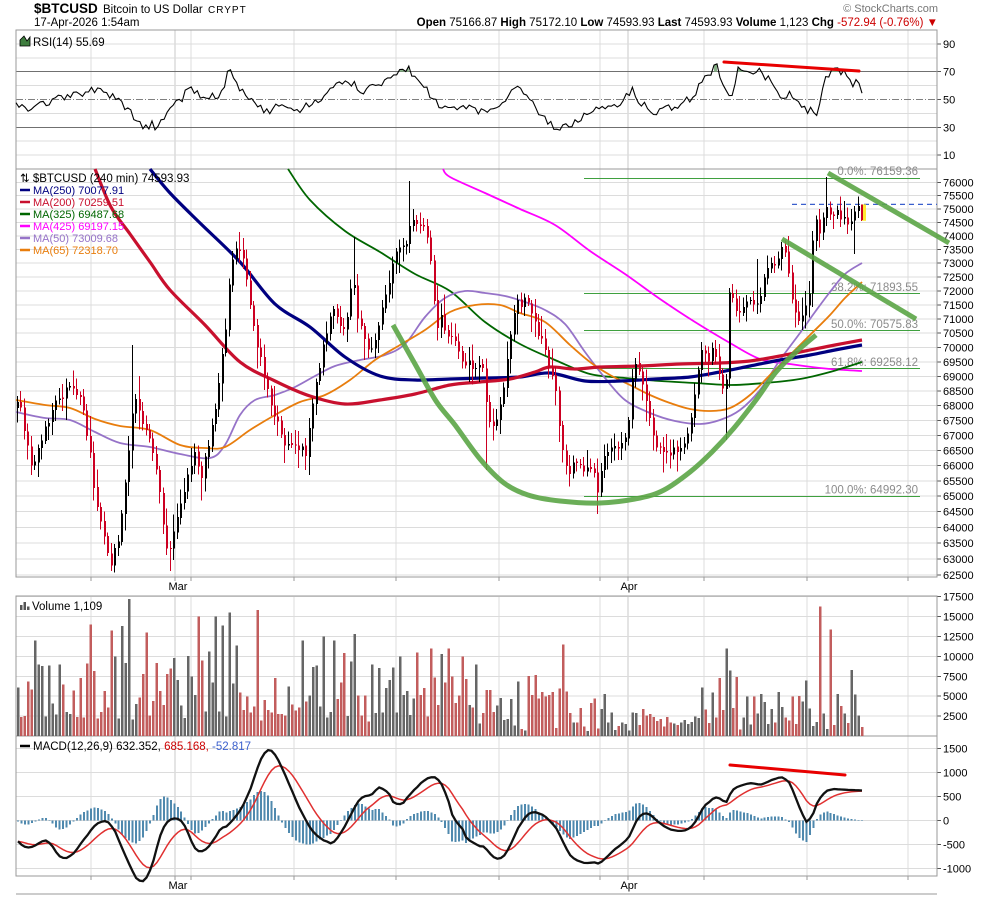 This screenshot has width=990, height=902. What do you see at coordinates (958, 598) in the screenshot?
I see `svg-text: 17500` at bounding box center [958, 598].